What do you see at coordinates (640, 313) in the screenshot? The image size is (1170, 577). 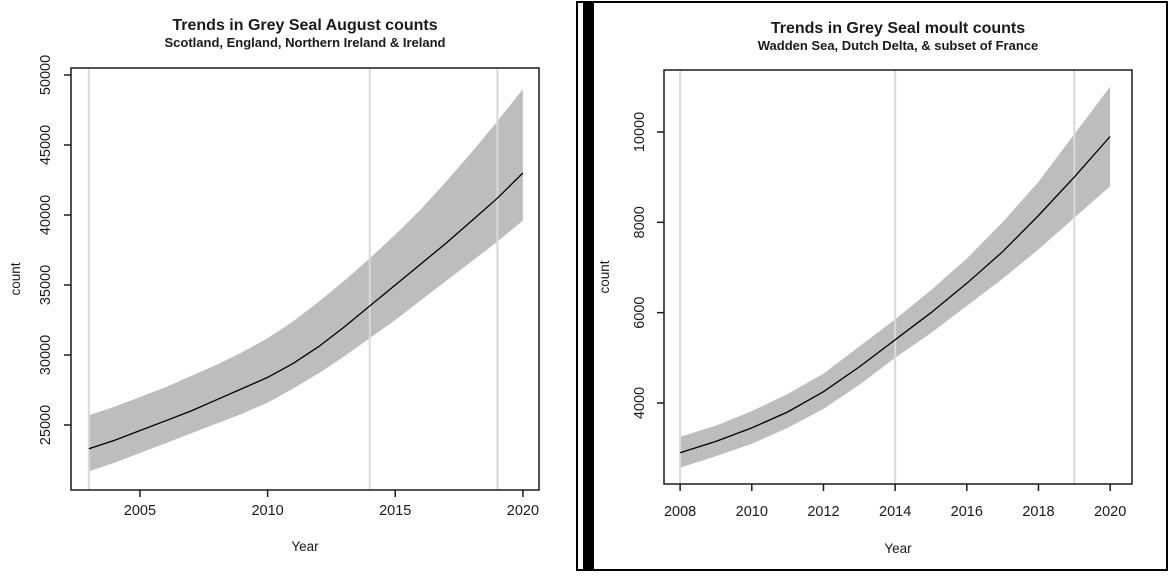 I see `y-tick-label: 6000` at bounding box center [640, 313].